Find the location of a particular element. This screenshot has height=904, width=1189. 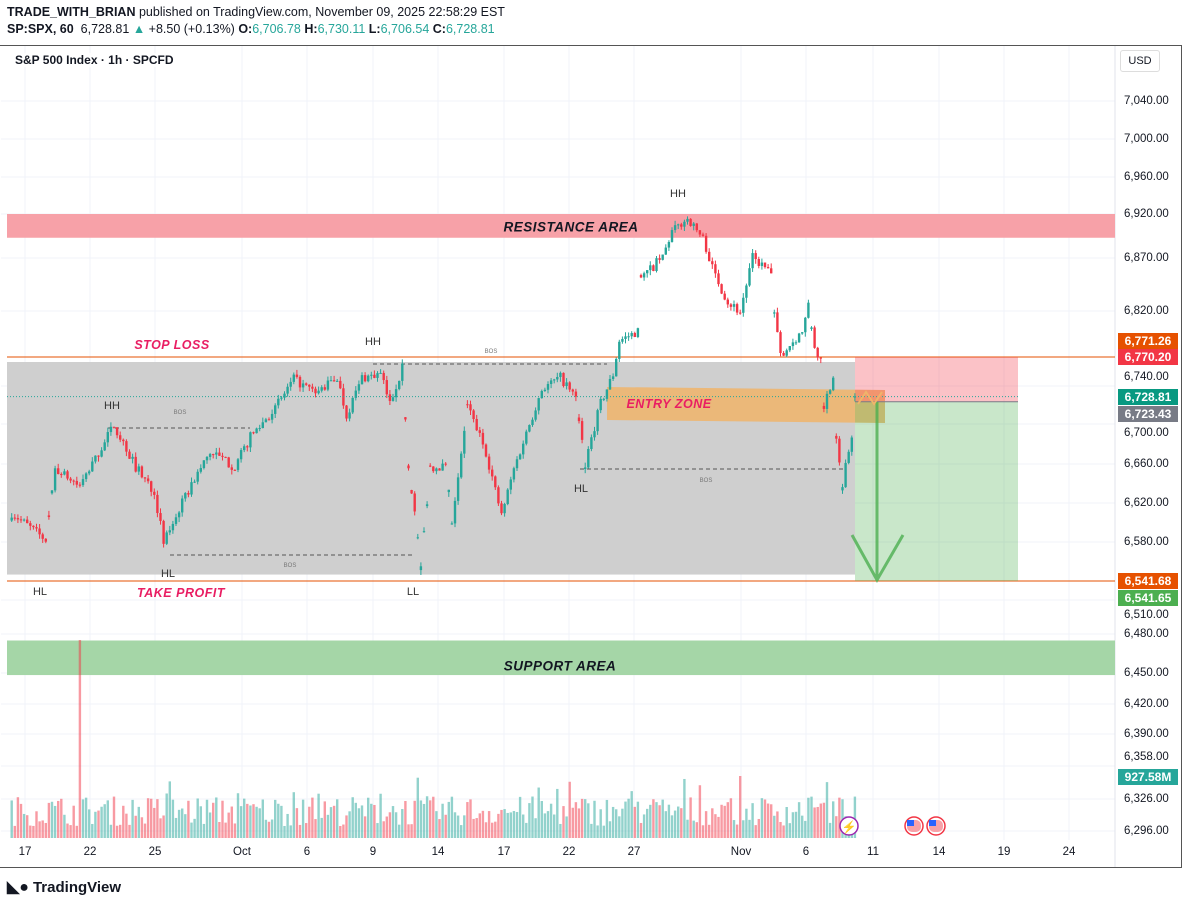

change: +8.50 (+0.13%) is located at coordinates (191, 29).